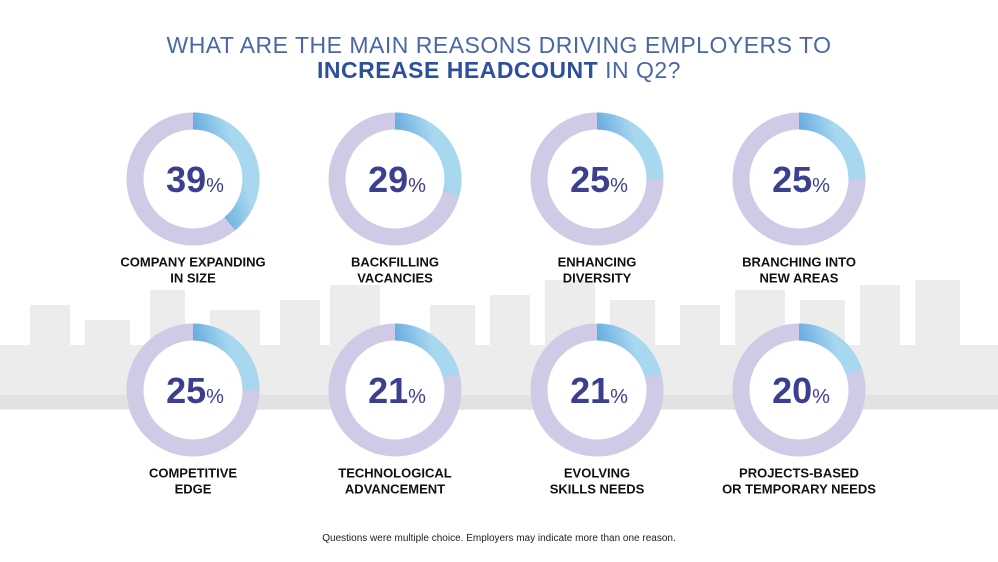 Image resolution: width=998 pixels, height=562 pixels. What do you see at coordinates (193, 278) in the screenshot?
I see `donut-category-label: IN SIZE` at bounding box center [193, 278].